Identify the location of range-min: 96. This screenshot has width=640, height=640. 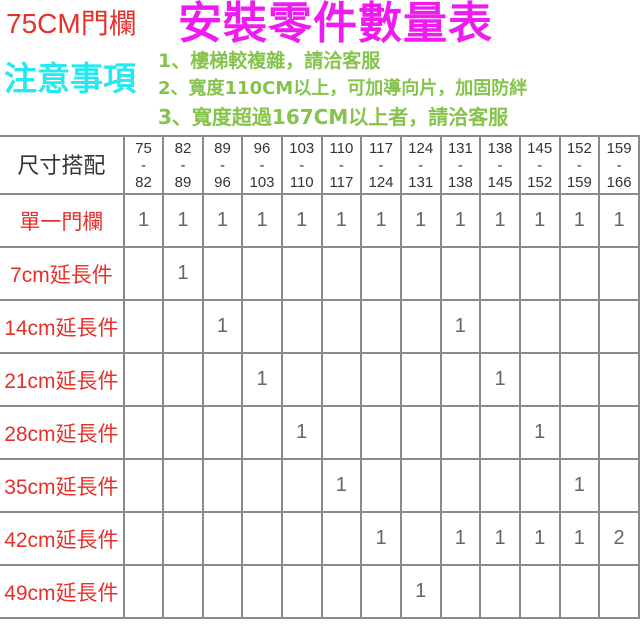
(262, 148).